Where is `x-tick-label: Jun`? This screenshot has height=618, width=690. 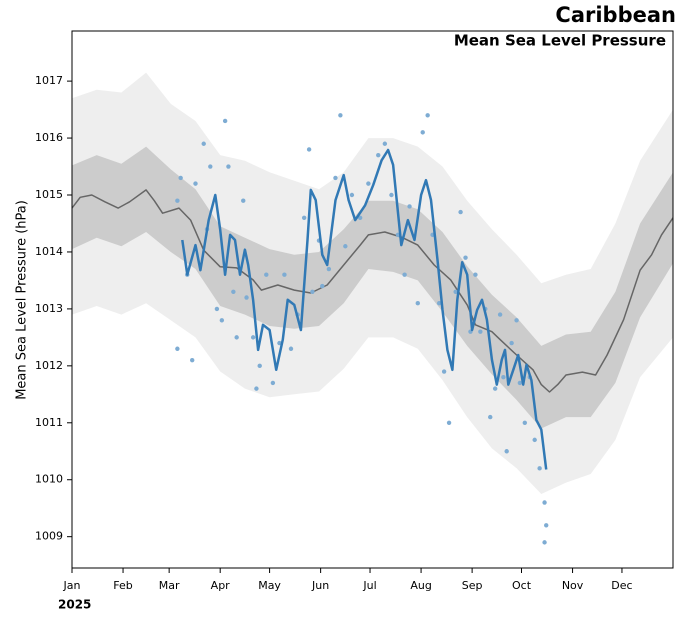 x-tick-label: Jun is located at coordinates (320, 585).